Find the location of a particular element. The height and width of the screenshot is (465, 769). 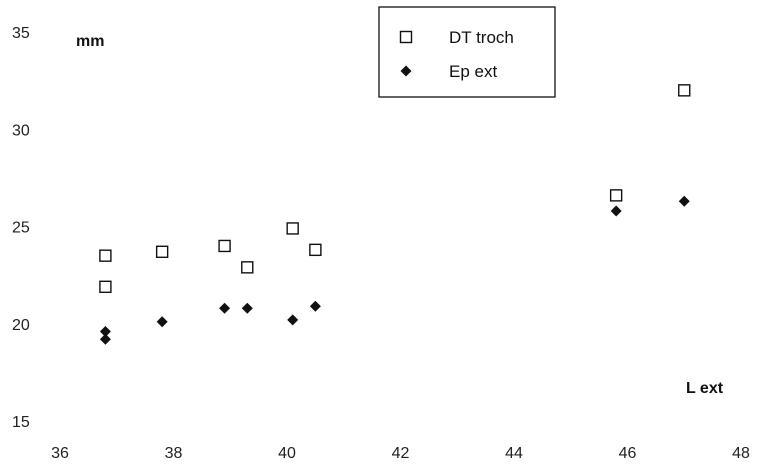

y-tick-label: 15 is located at coordinates (21, 422).